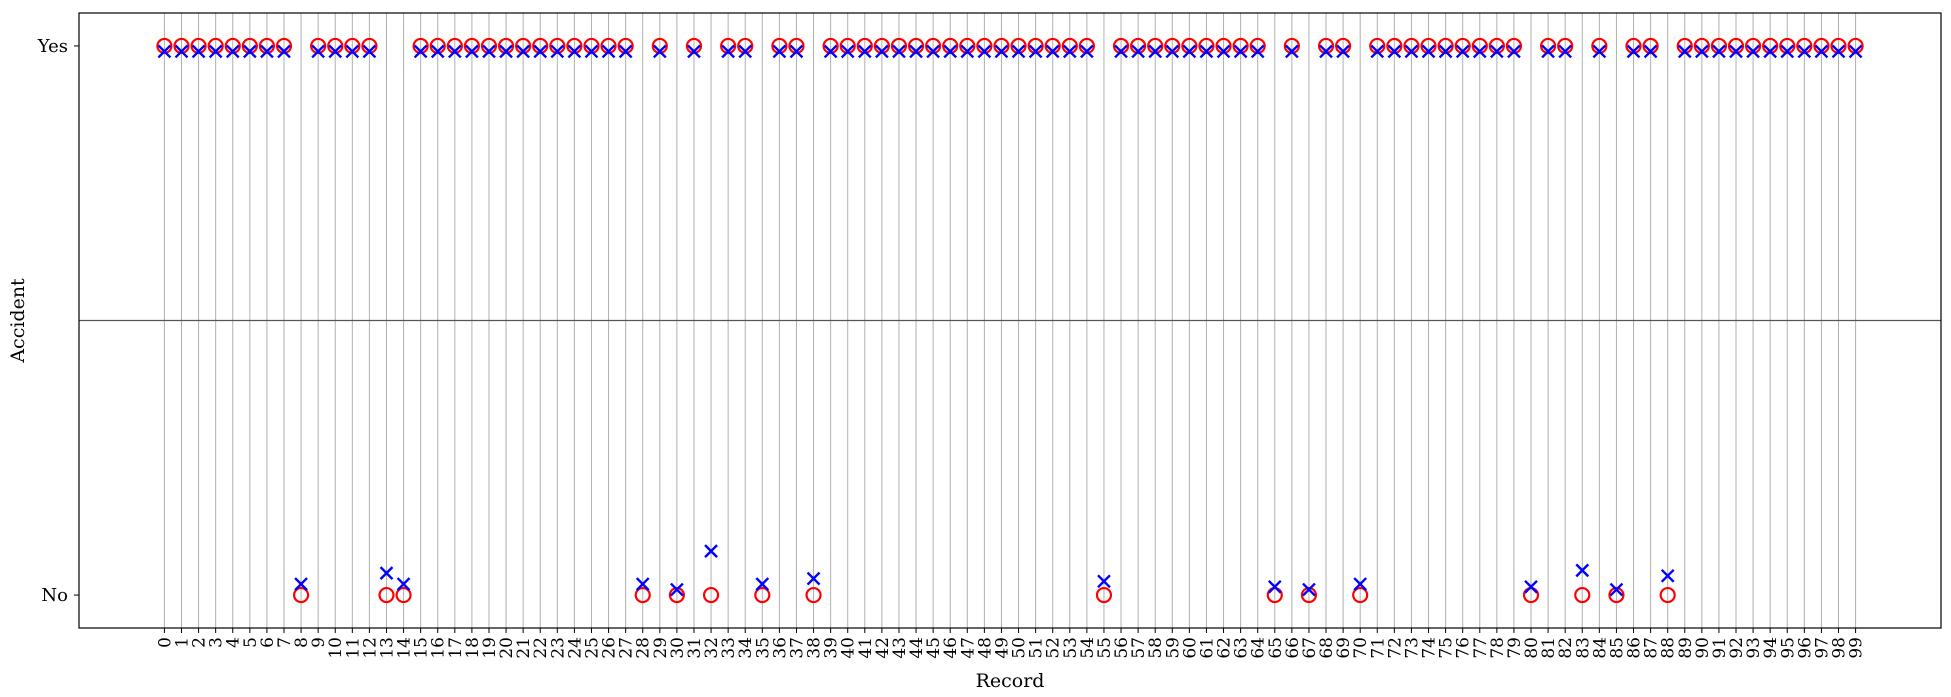 This screenshot has width=1951, height=697. What do you see at coordinates (832, 648) in the screenshot?
I see `x-tick-label: 39` at bounding box center [832, 648].